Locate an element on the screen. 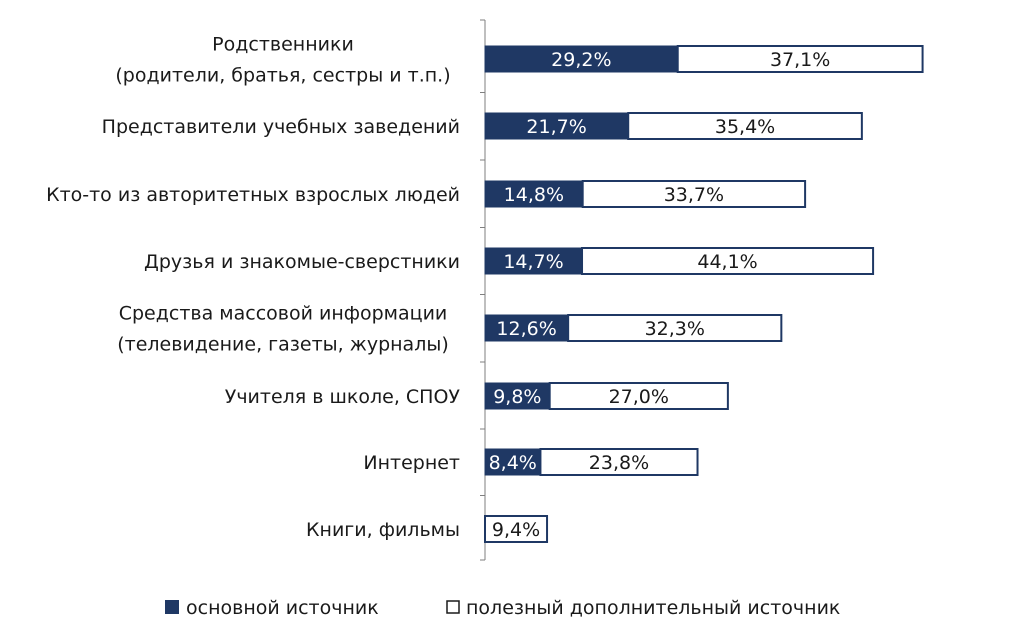 This screenshot has width=1024, height=644. legend-swatch-primary is located at coordinates (172, 607).